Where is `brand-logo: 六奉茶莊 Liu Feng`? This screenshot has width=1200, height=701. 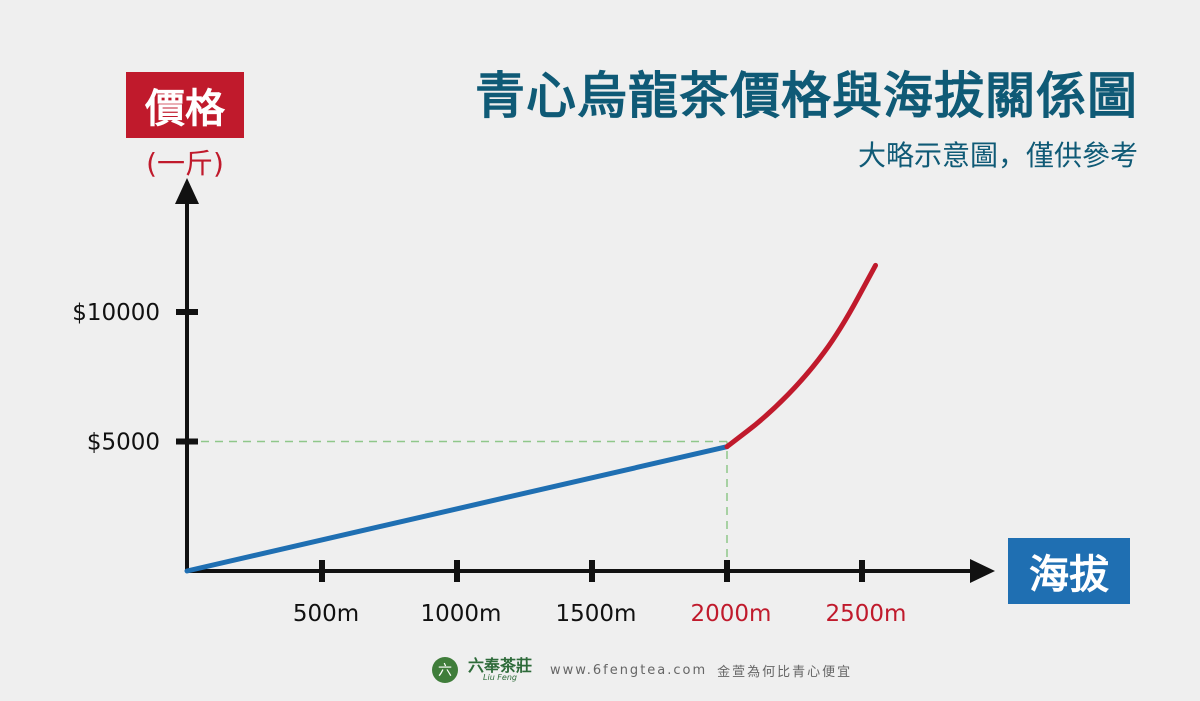
brand-logo: 六奉茶莊 Liu Feng is located at coordinates (500, 670).